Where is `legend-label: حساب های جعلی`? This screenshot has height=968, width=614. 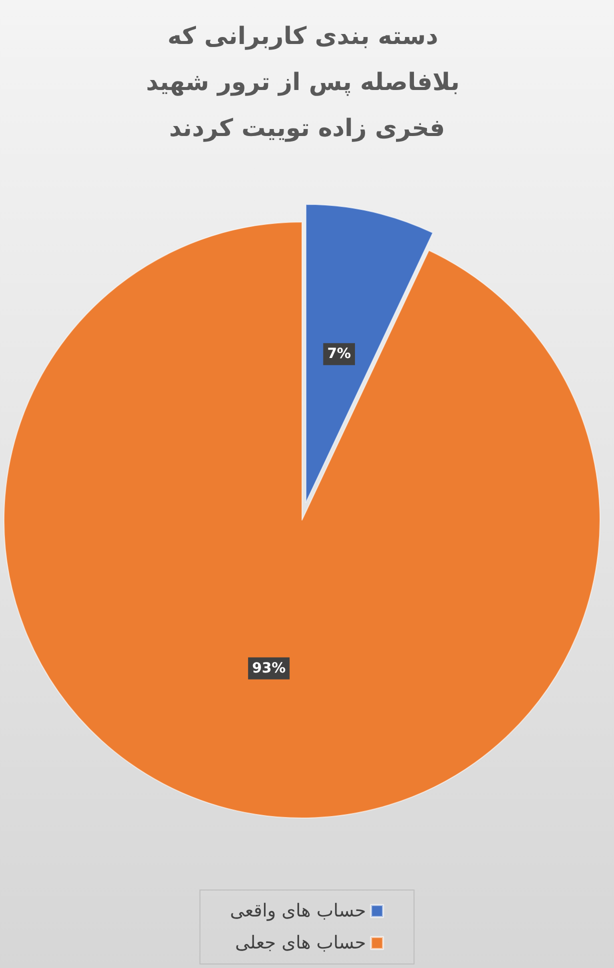 legend-label: حساب های جعلی is located at coordinates (300, 943).